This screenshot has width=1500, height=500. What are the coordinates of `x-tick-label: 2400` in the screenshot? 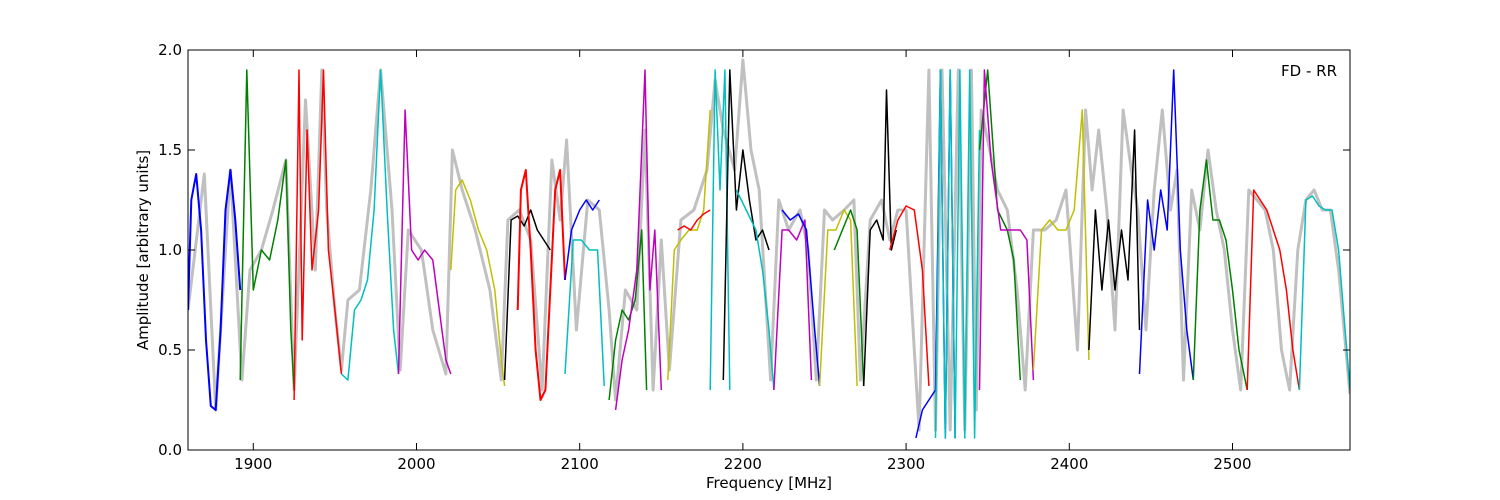 It's located at (1069, 464).